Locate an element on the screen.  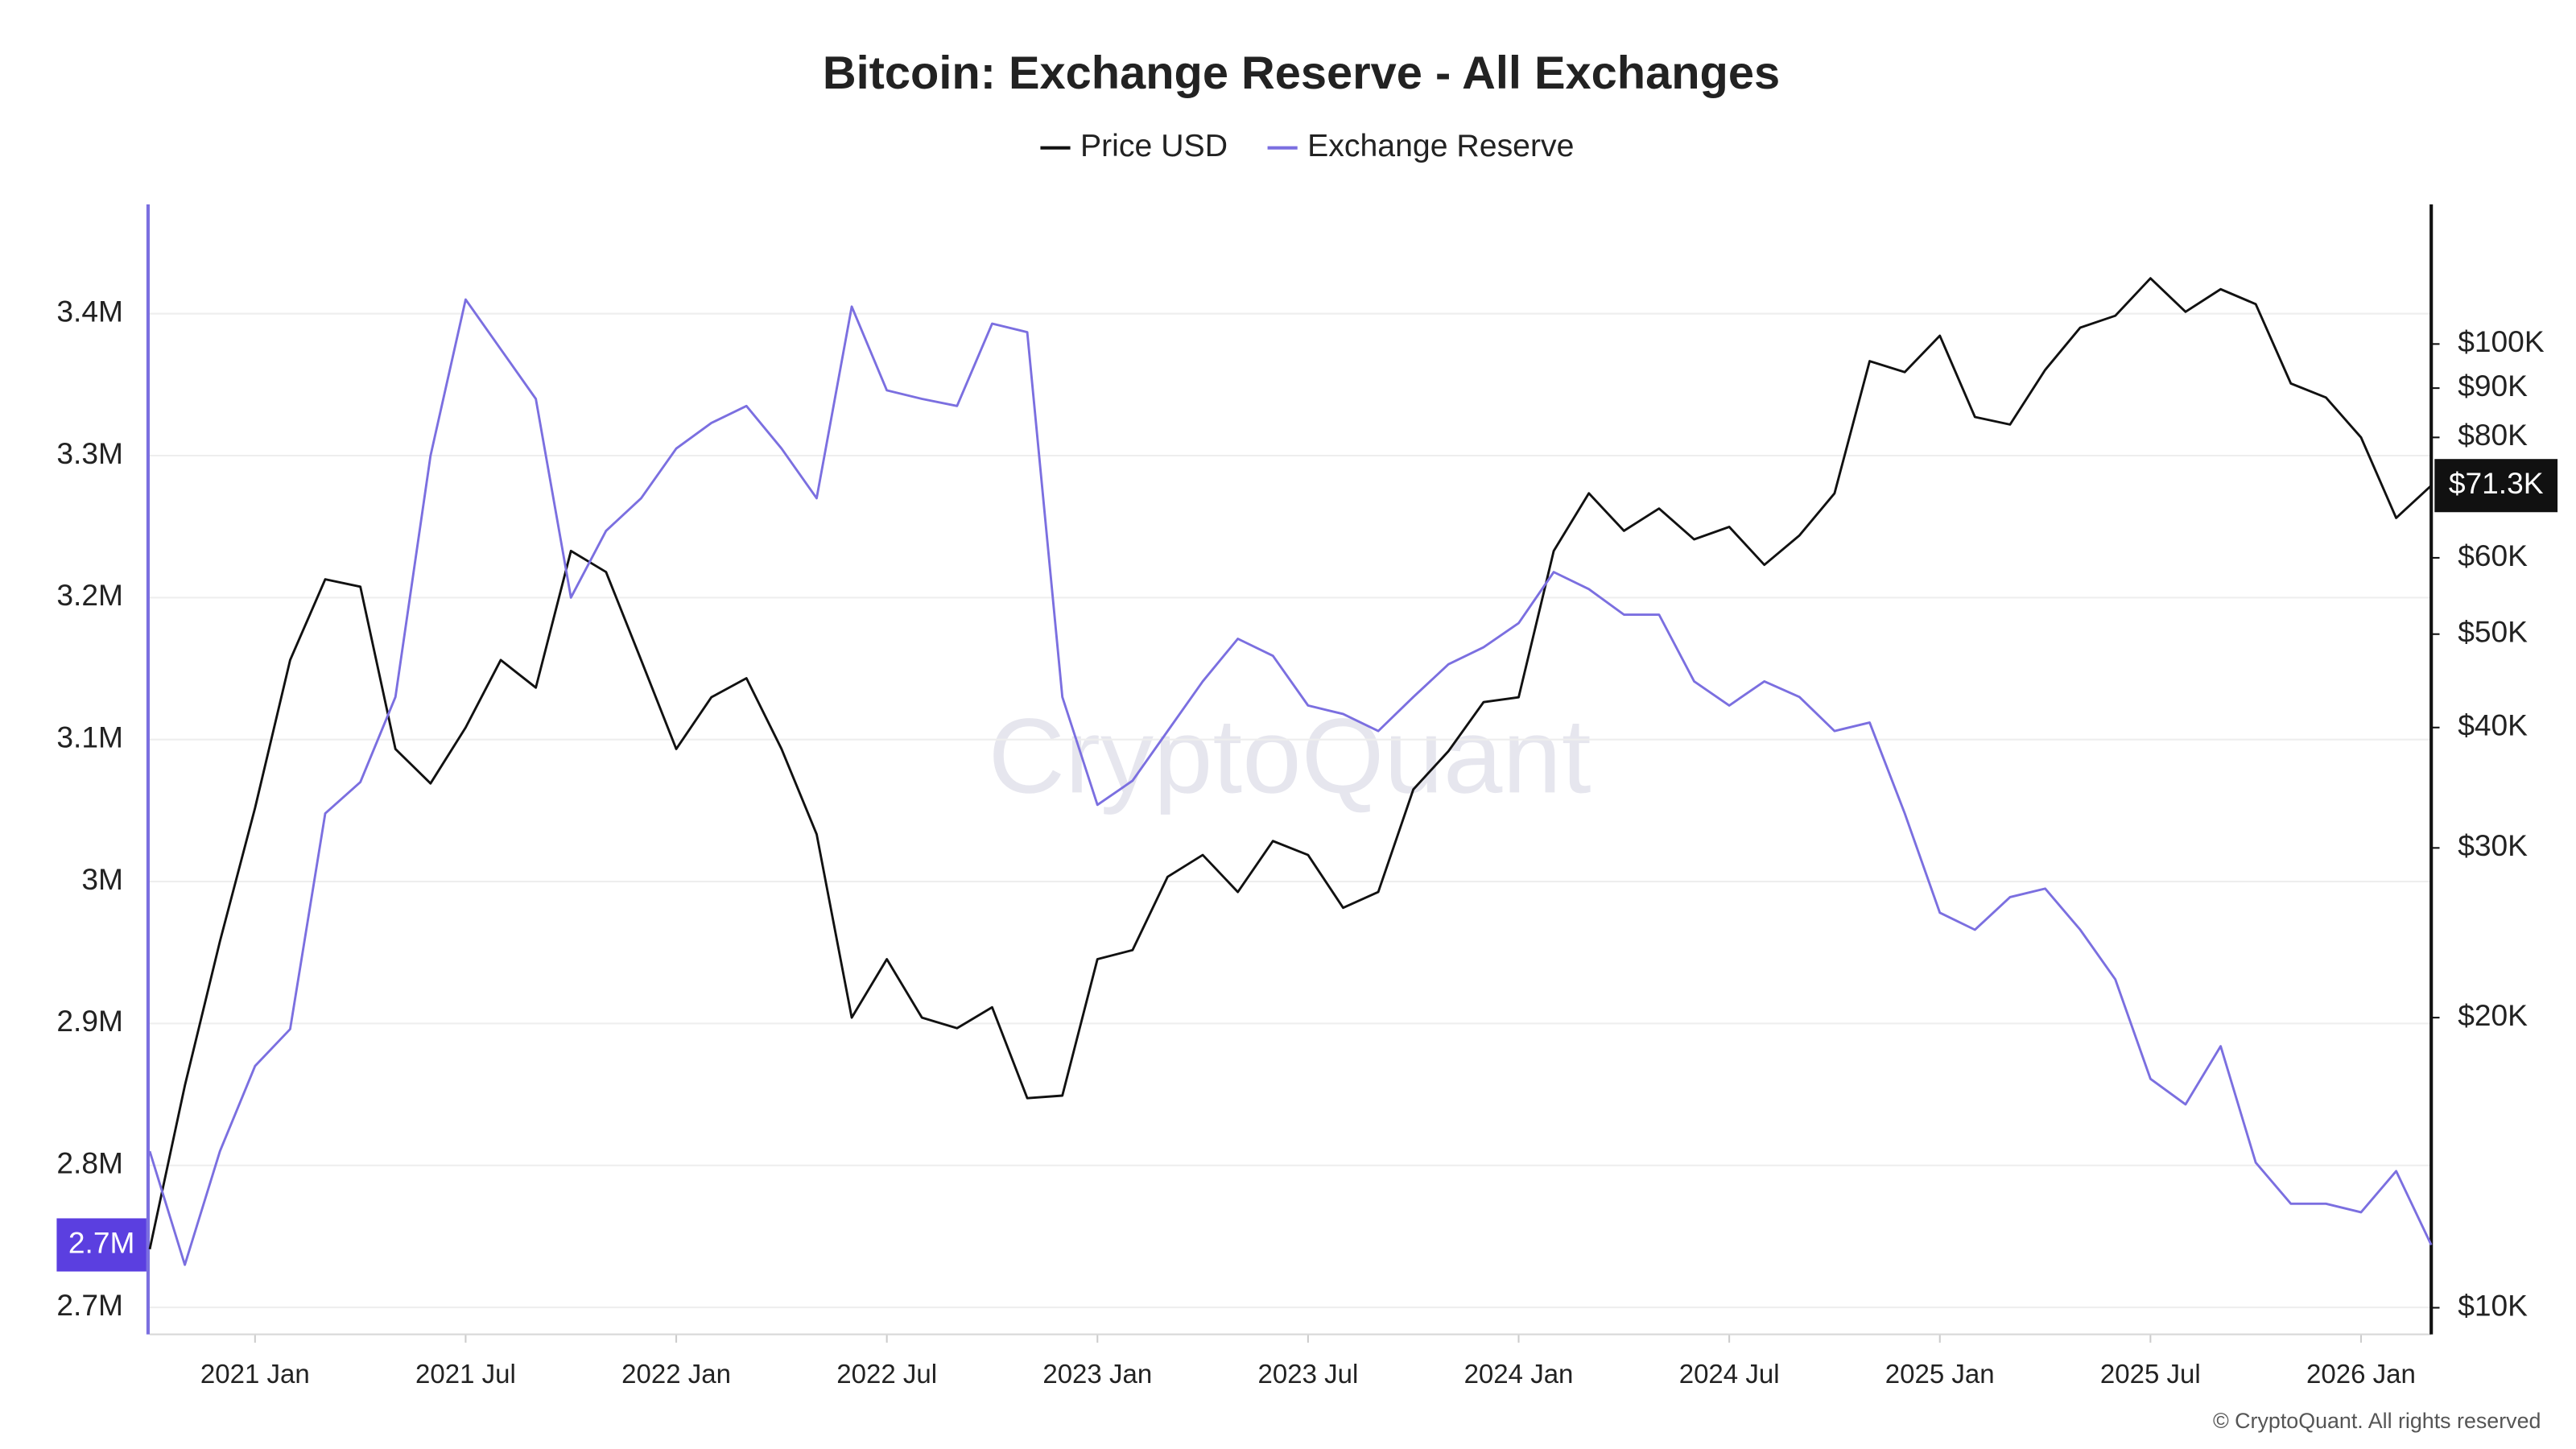
legend-label: Exchange Reserve is located at coordinates (1440, 145).